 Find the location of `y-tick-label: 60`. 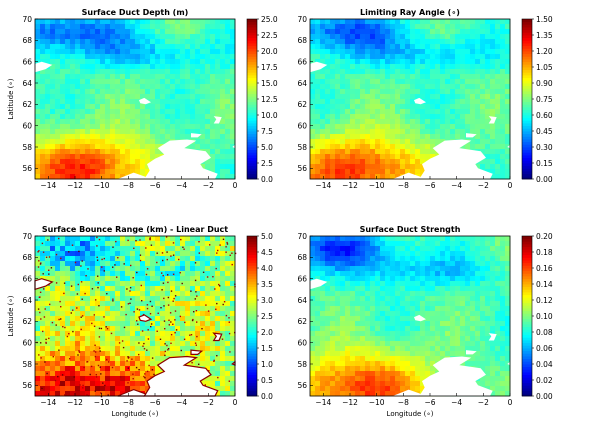

y-tick-label: 60 is located at coordinates (27, 342).